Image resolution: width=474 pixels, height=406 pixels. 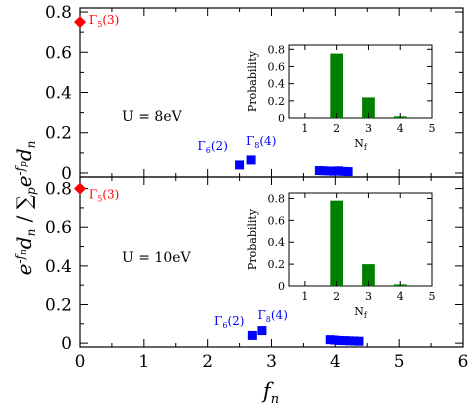 What do you see at coordinates (25, 208) in the screenshot?
I see `y-axis-title: e-fndn / ∑pe-fpdn` at bounding box center [25, 208].